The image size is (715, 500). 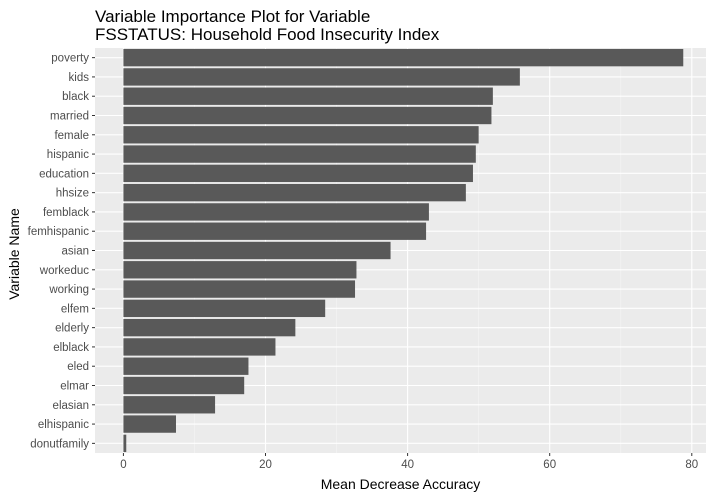 I want to click on x-tick-label: 0, so click(x=123, y=465).